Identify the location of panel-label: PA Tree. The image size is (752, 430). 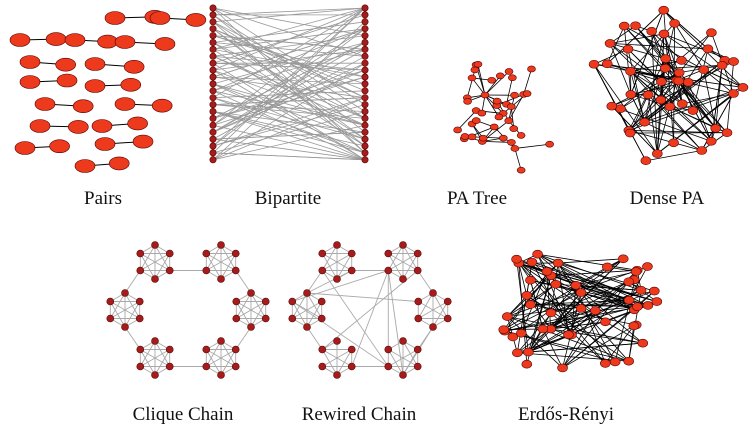
(477, 198).